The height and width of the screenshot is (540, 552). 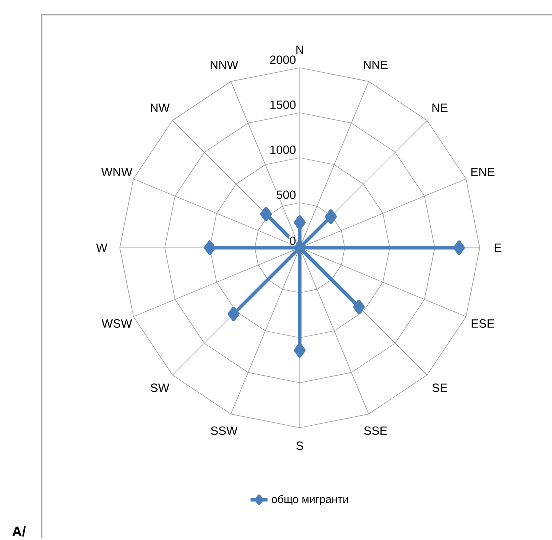 What do you see at coordinates (283, 105) in the screenshot?
I see `y-tick-label: 1500` at bounding box center [283, 105].